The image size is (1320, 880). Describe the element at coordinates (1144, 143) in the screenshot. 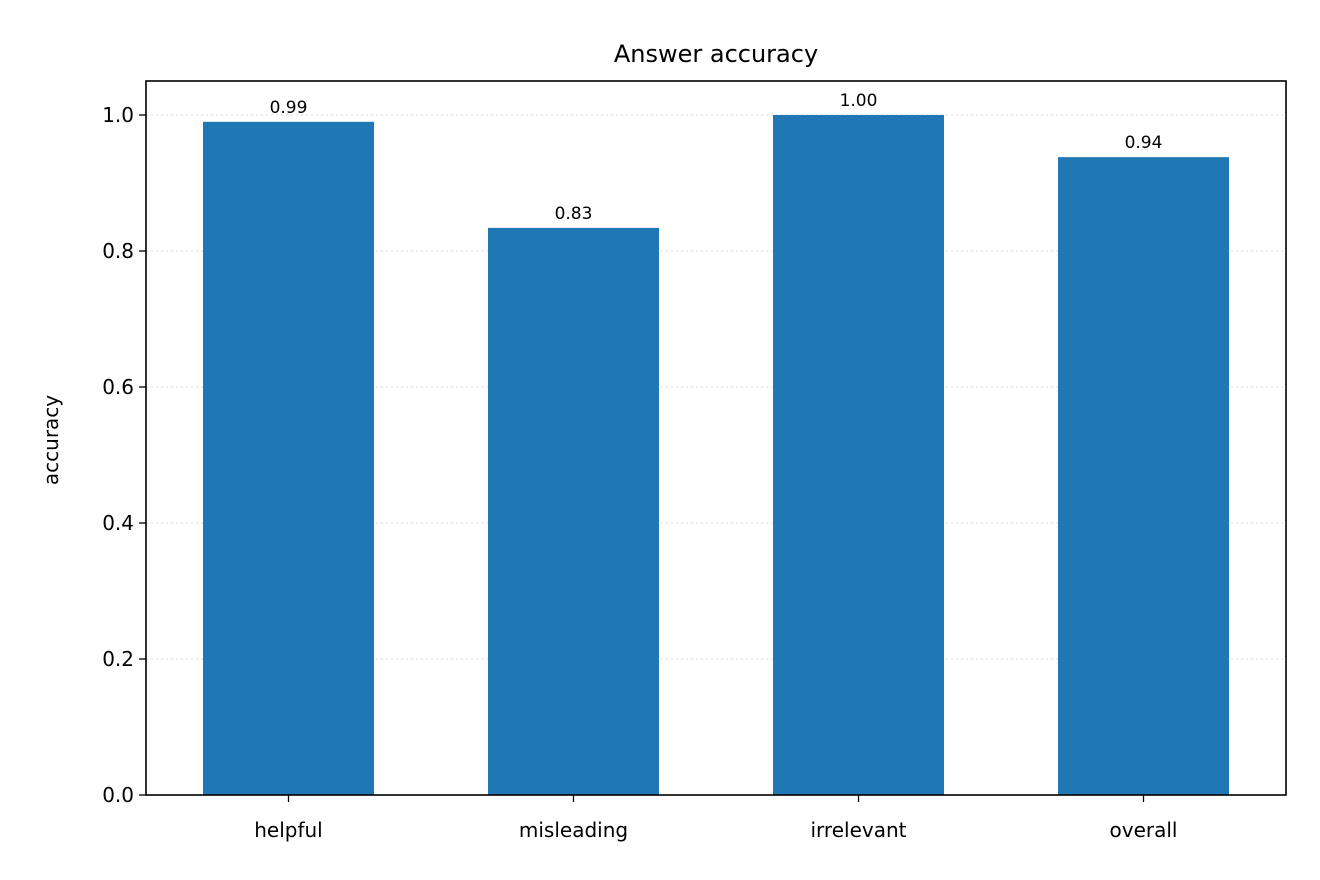

I see `bar-value-label: 0.94` at that location.